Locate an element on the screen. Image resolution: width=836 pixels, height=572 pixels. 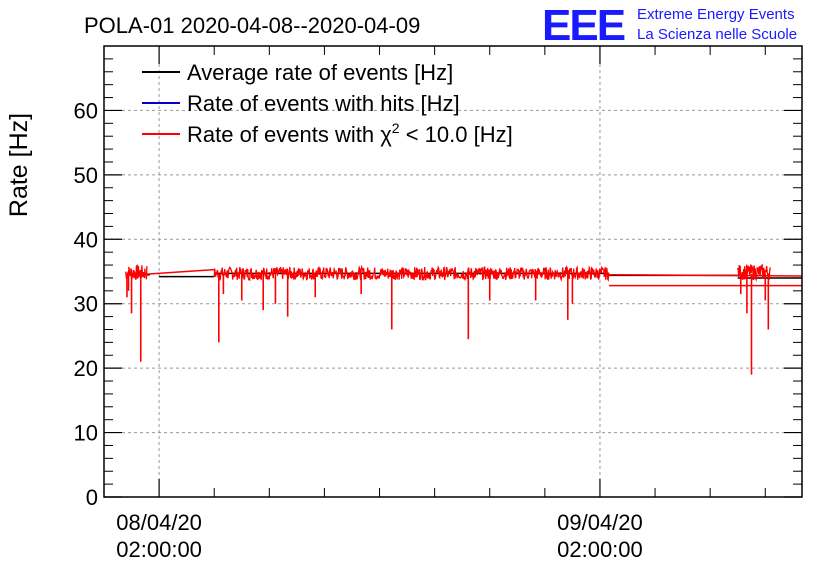
logo-line-2: La Scienza nelle Scuole is located at coordinates (717, 34).